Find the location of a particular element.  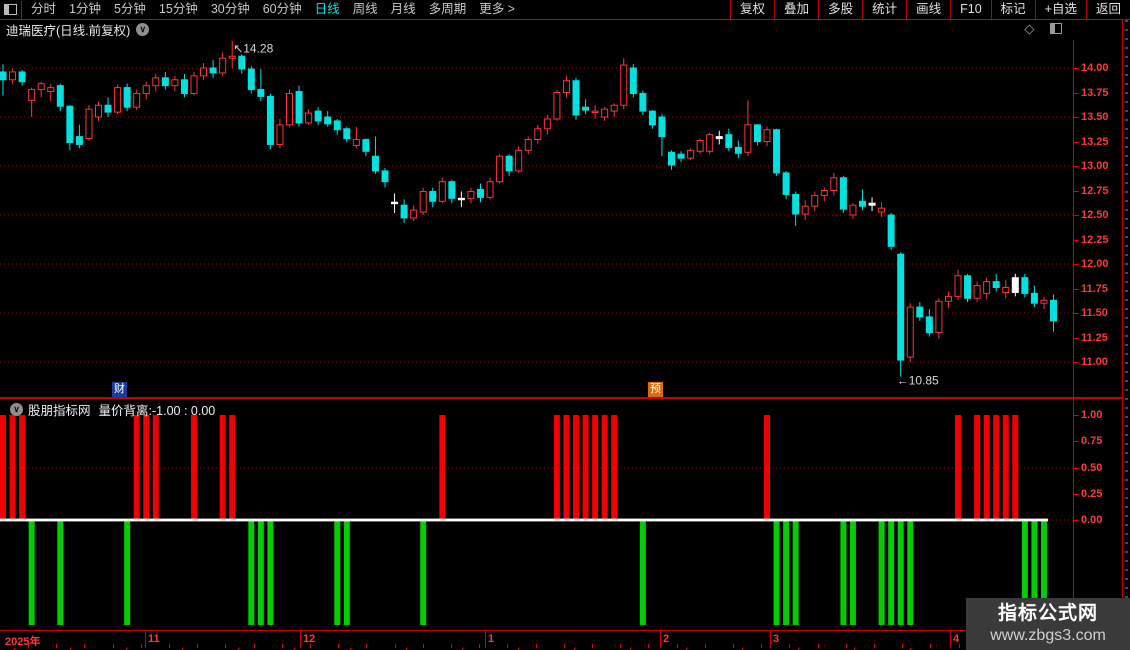

period-tab-1分钟: 1分钟 is located at coordinates (85, 9).